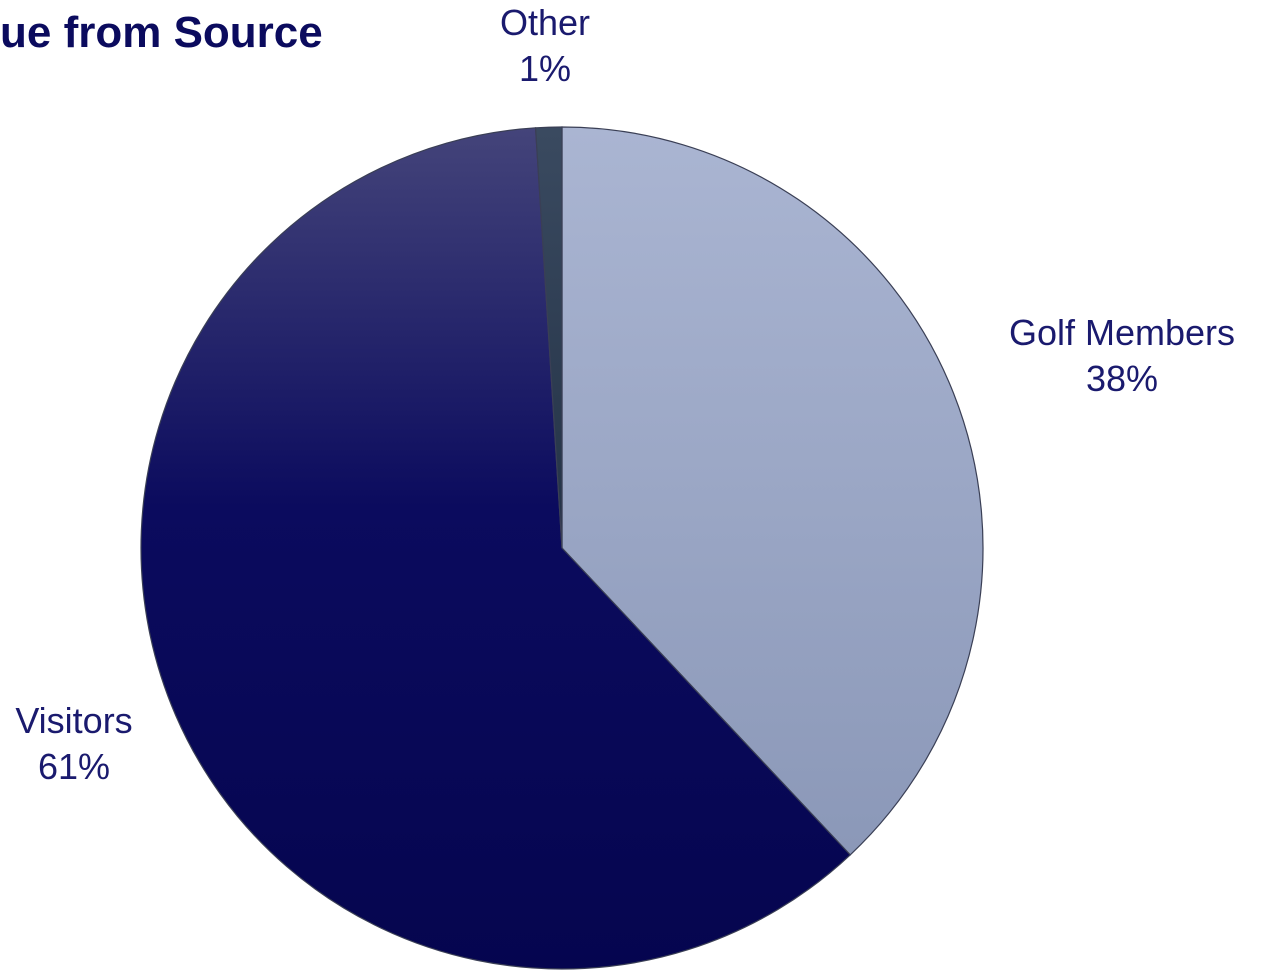 This screenshot has height=974, width=1264. Describe the element at coordinates (74, 720) in the screenshot. I see `slice-label-visitors-name: Visitors` at that location.